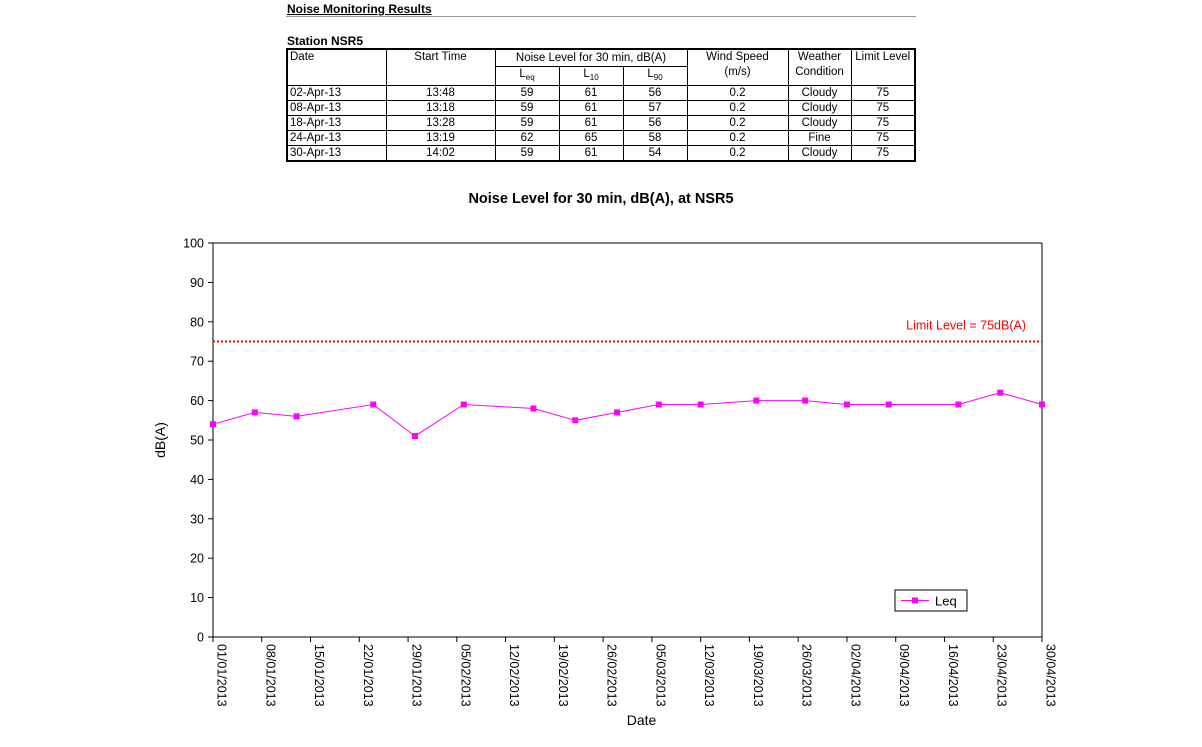 The height and width of the screenshot is (747, 1202). What do you see at coordinates (197, 559) in the screenshot?
I see `y-tick-label: 20` at bounding box center [197, 559].